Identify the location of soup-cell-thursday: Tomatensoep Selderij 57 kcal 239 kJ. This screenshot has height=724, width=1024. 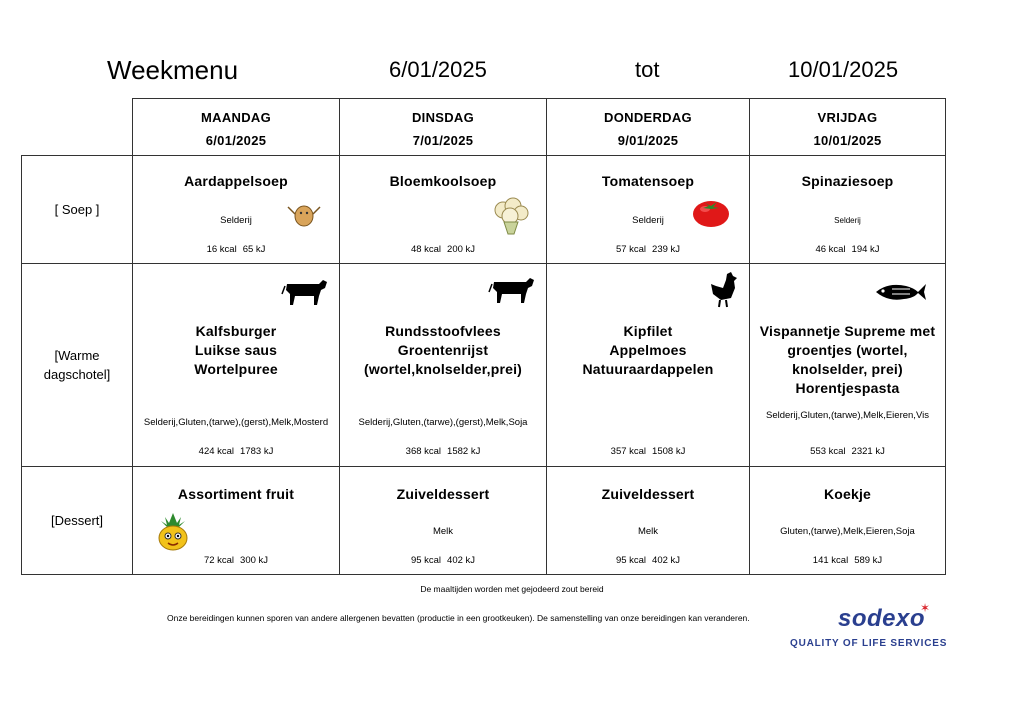
(648, 209).